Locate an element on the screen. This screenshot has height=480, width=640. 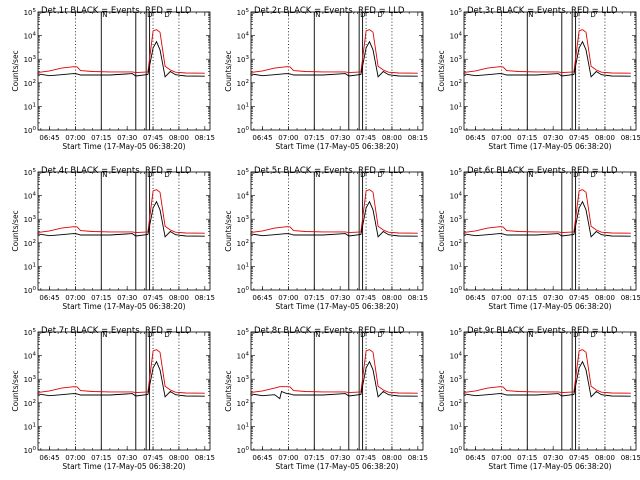
y-tick-label: 105 is located at coordinates (30, 172).